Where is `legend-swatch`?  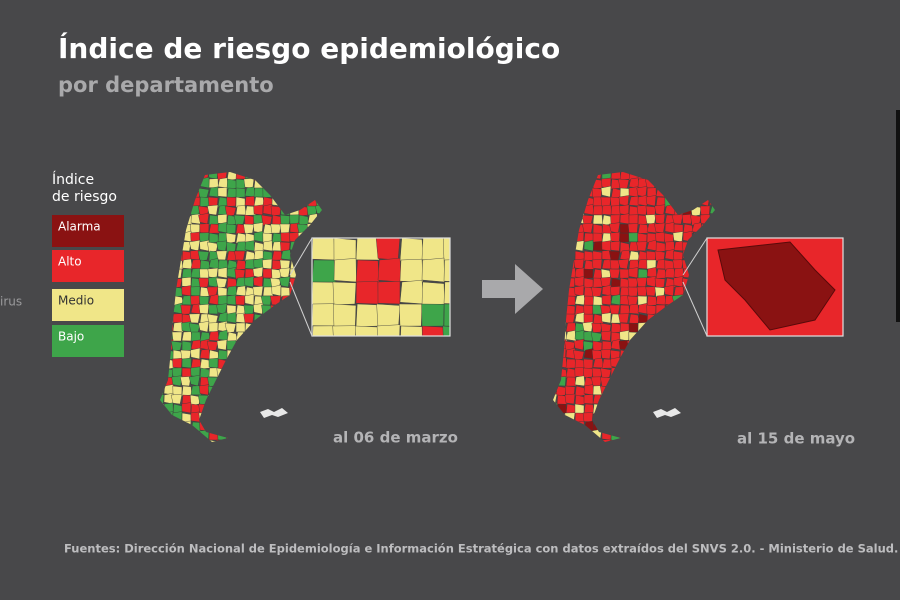 legend-swatch is located at coordinates (88, 266).